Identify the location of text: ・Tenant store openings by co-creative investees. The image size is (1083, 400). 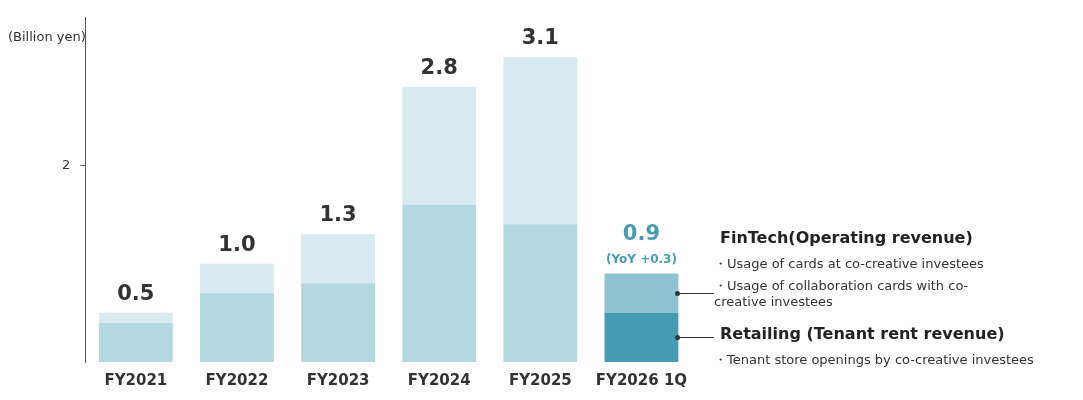
(874, 360).